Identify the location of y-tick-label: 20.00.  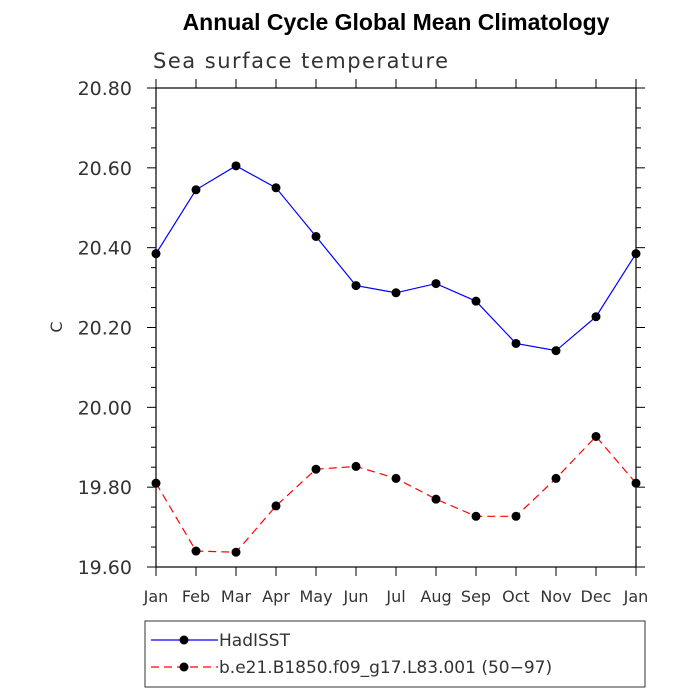
(105, 408).